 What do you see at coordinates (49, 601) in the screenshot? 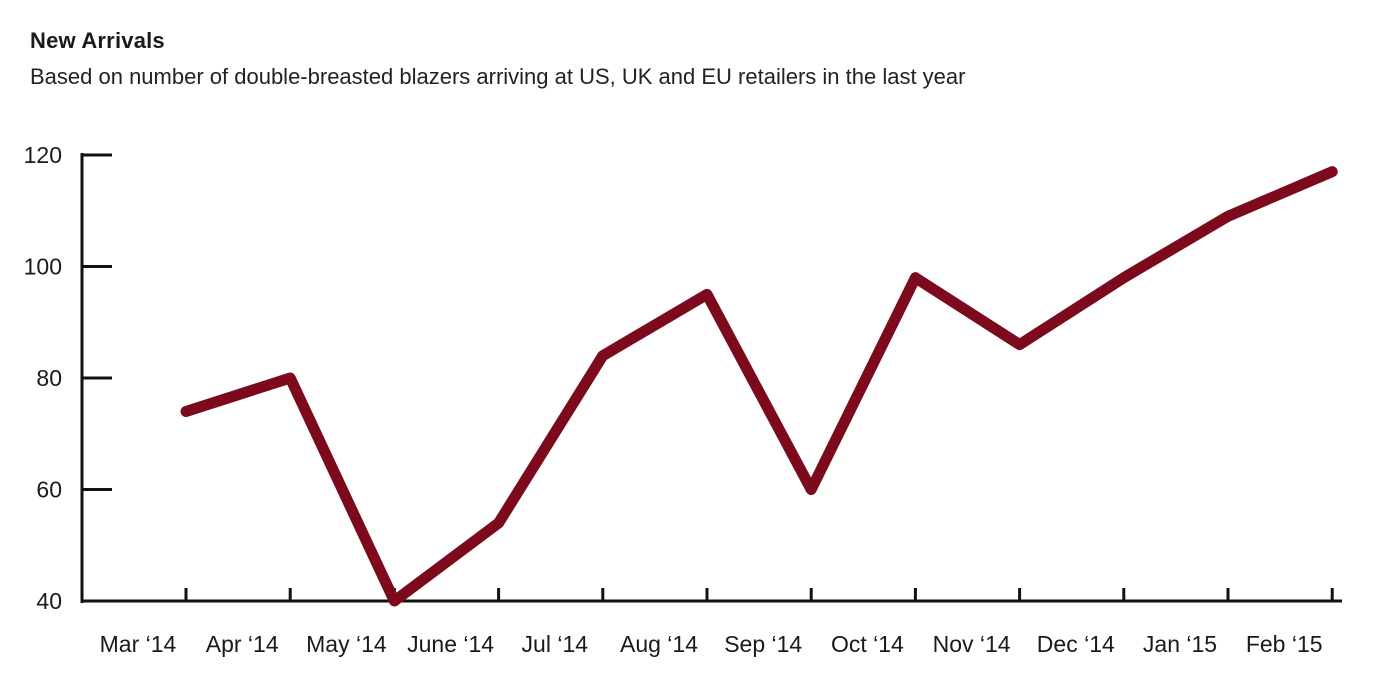
I see `y-tick-label: 40` at bounding box center [49, 601].